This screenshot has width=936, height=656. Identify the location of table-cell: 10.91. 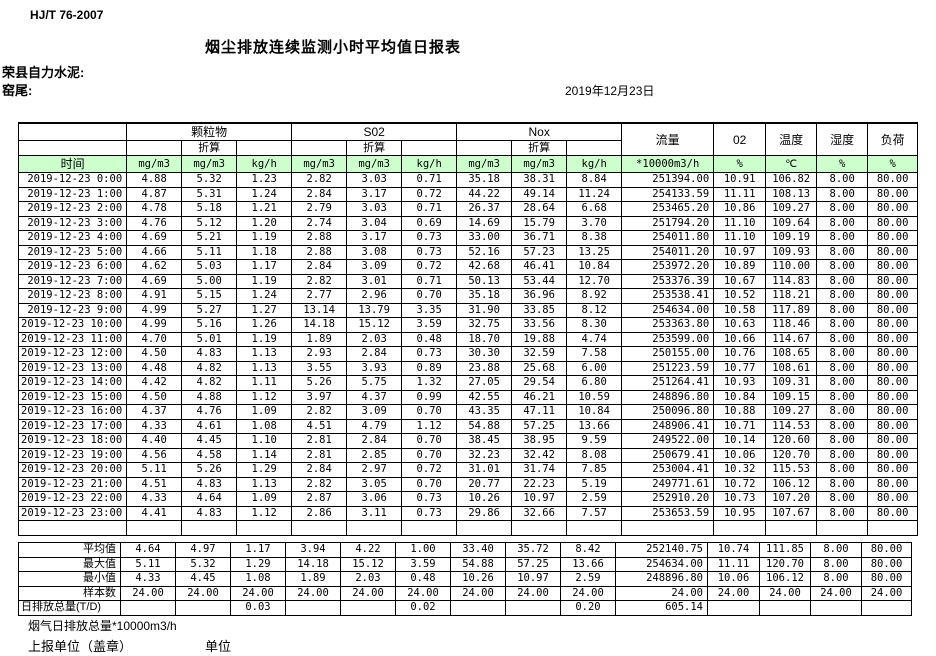
(740, 180).